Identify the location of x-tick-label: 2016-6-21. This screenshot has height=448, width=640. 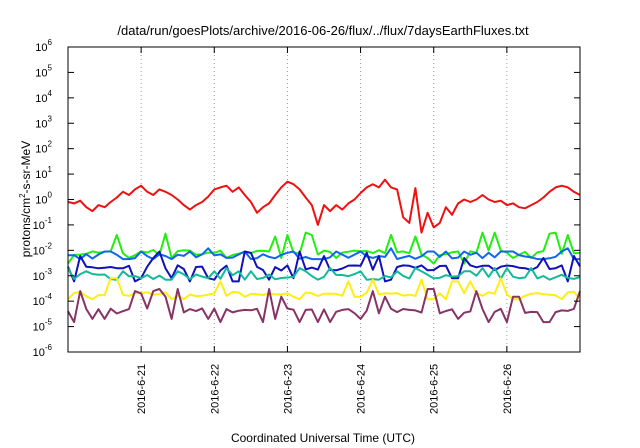
(142, 389).